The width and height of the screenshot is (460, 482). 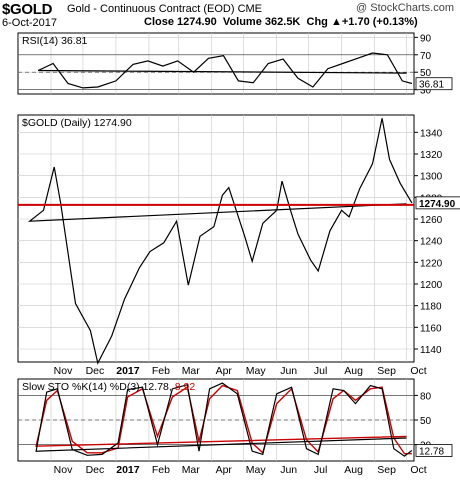 I want to click on y-tick-label: 90, so click(x=426, y=38).